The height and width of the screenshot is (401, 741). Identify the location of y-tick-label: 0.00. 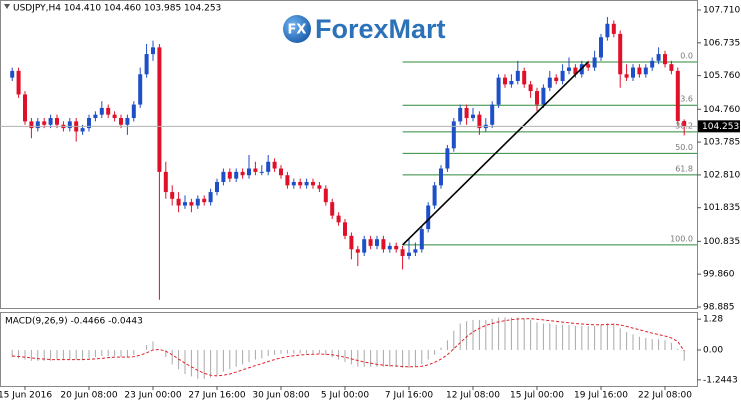
(713, 350).